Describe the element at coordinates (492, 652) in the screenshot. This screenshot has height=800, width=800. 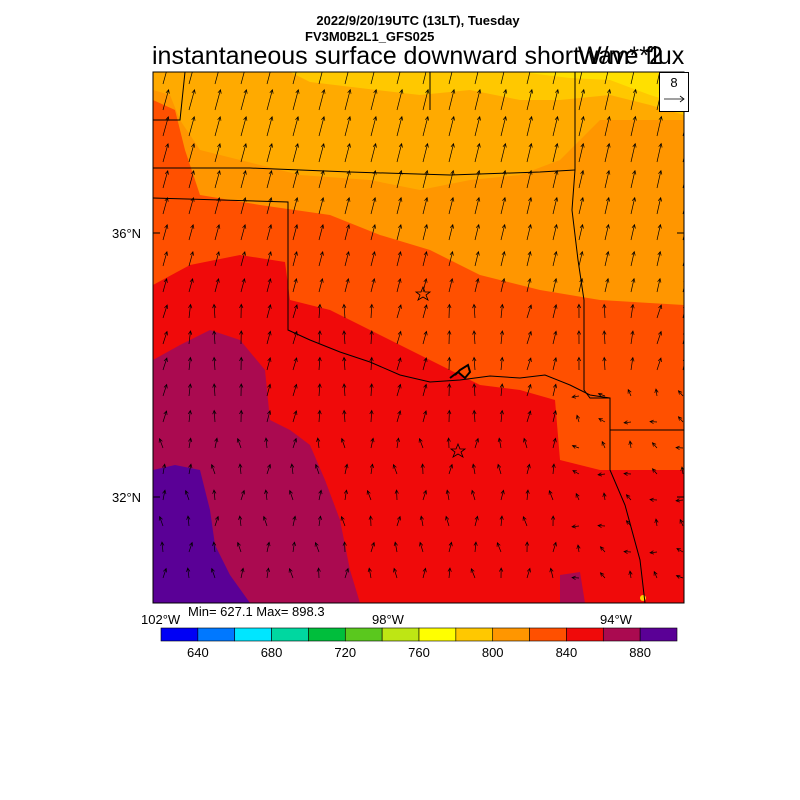
I see `colorbar-label: 800` at that location.